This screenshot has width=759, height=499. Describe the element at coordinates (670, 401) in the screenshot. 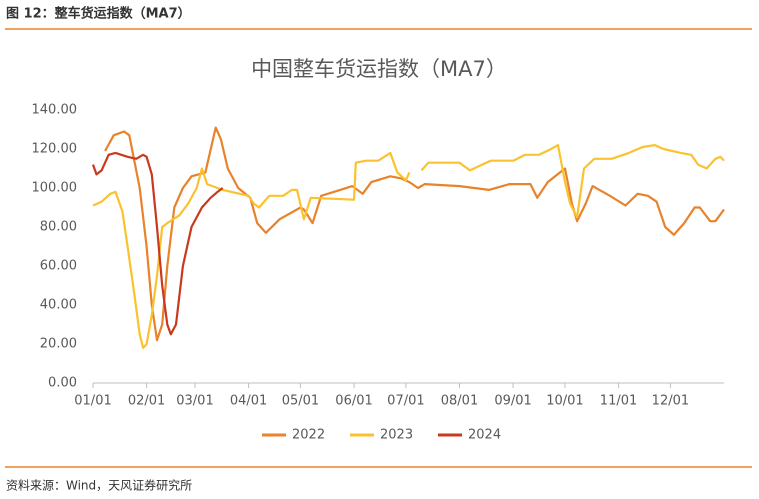

I see `x-tick-label: 12/01` at that location.